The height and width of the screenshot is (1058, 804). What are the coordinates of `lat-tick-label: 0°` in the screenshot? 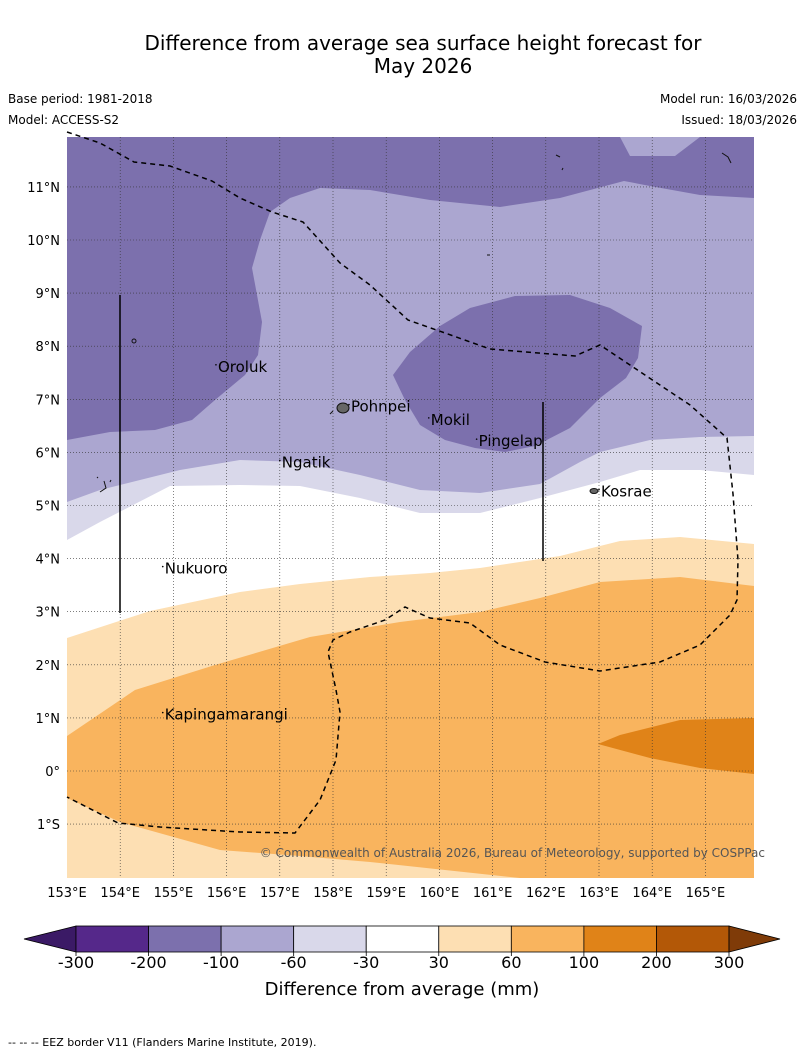 It's located at (52, 772).